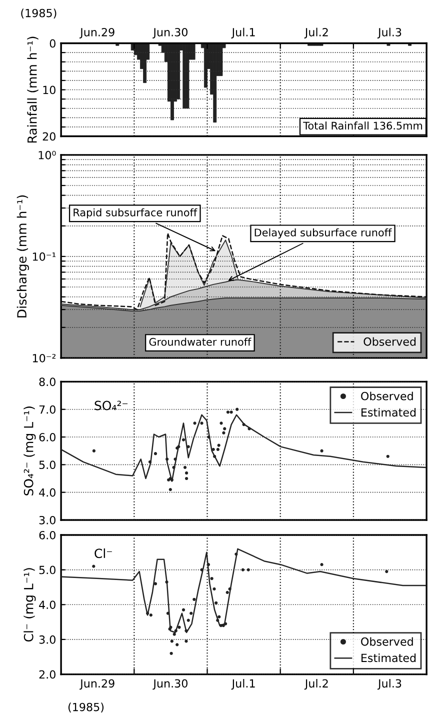  What do you see at coordinates (243, 33) in the screenshot?
I see `x2-tick-label: Jul.1` at bounding box center [243, 33].